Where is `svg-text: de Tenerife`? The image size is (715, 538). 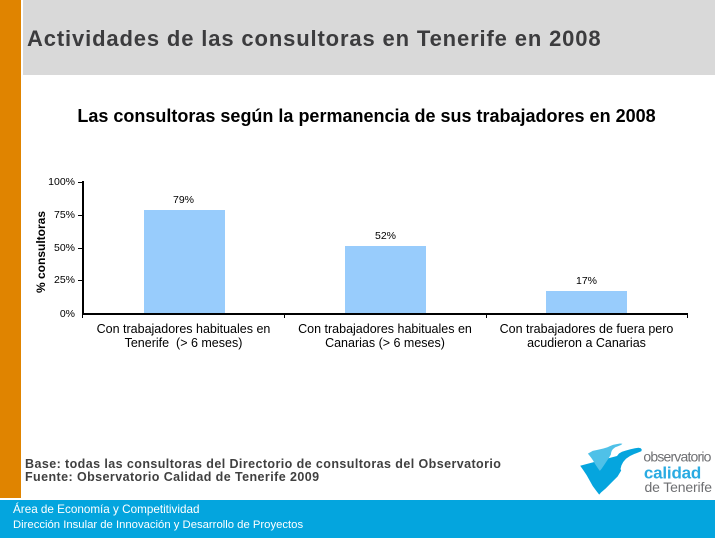 svg-text: de Tenerife is located at coordinates (679, 487).